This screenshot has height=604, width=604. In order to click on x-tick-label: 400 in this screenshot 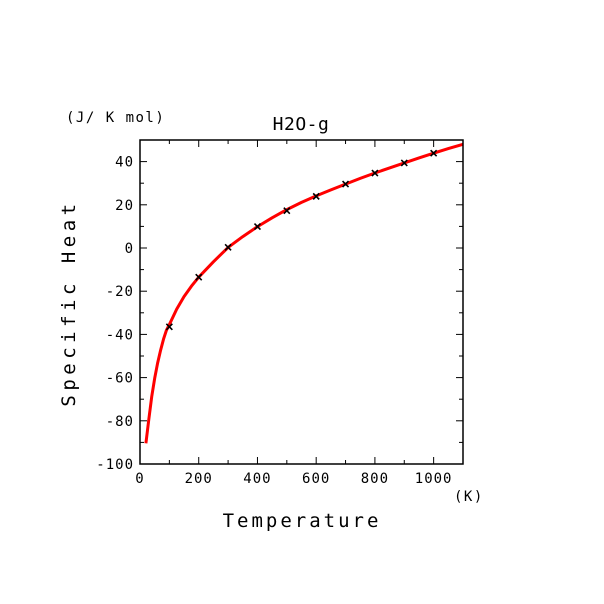, I will do `click(257, 479)`.